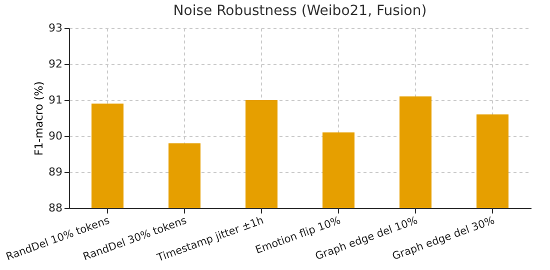 The height and width of the screenshot is (270, 550). I want to click on y-tick-label: 92, so click(55, 64).